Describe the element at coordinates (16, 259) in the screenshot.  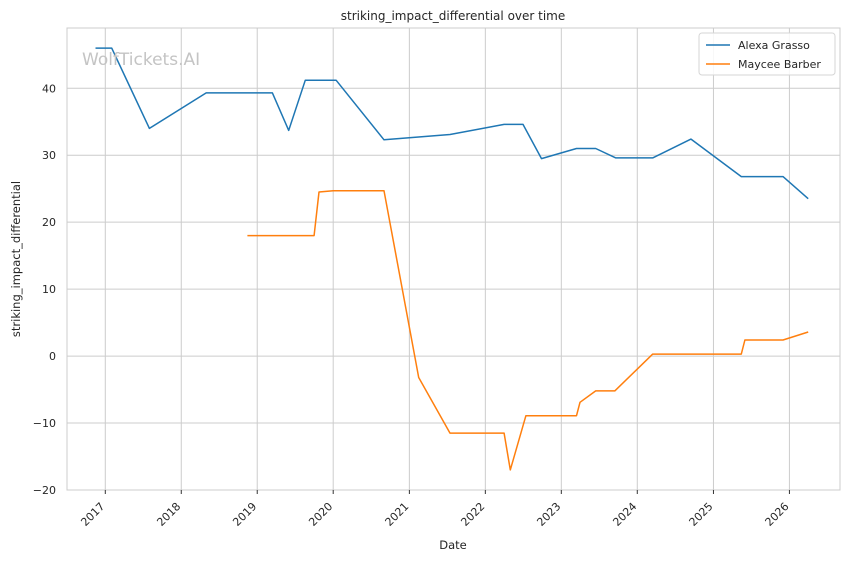
I see `y-axis-label: striking_impact_differential` at that location.